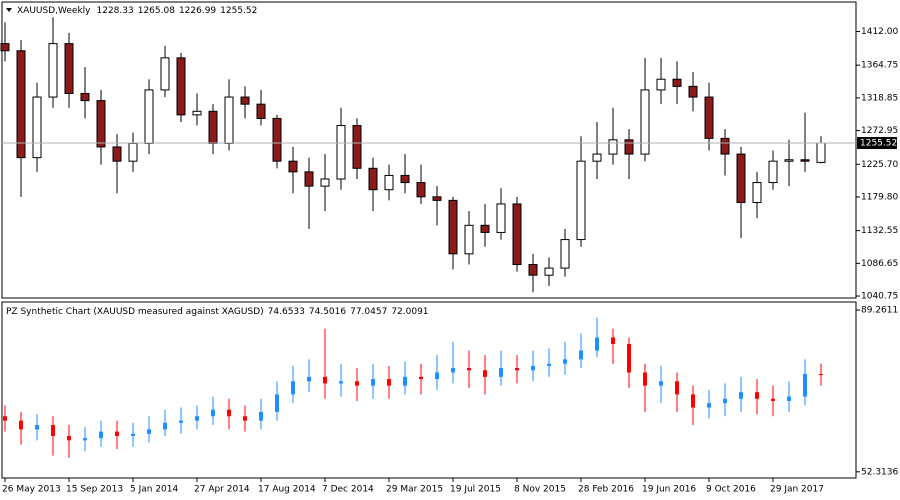  I want to click on x-tick-label: 28 Feb 2016, so click(606, 490).